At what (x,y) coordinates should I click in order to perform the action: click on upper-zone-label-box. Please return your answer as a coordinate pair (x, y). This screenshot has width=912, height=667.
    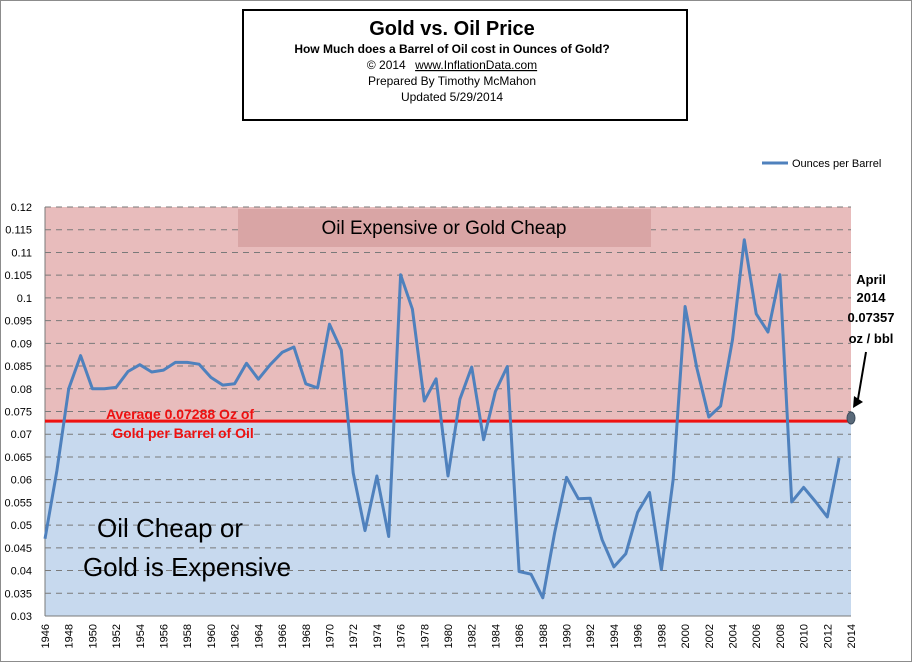
    Looking at the image, I should click on (444, 228).